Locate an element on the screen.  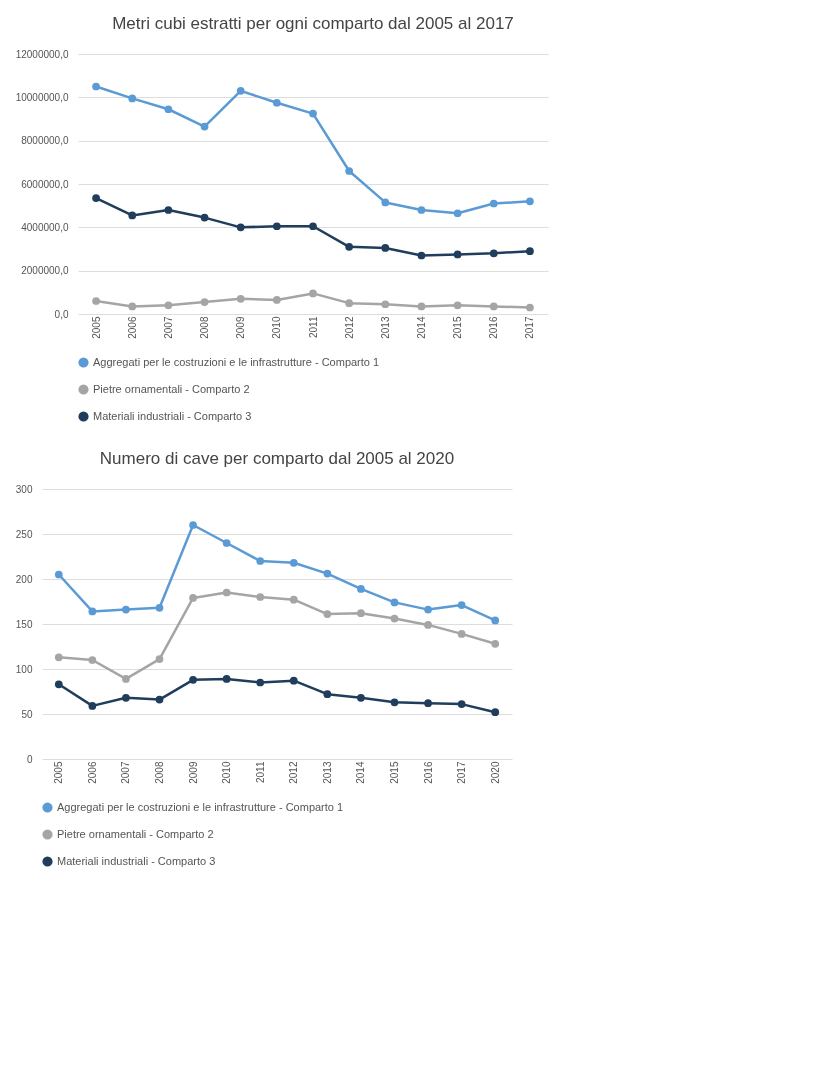
chart-title: Numero di cave per comparto dal 2005 al 2020 is located at coordinates (277, 458).